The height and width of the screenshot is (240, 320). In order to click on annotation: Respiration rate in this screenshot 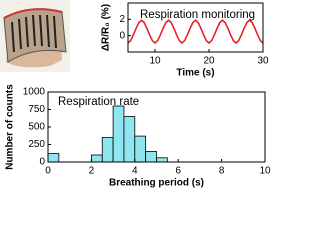, I will do `click(98, 102)`.